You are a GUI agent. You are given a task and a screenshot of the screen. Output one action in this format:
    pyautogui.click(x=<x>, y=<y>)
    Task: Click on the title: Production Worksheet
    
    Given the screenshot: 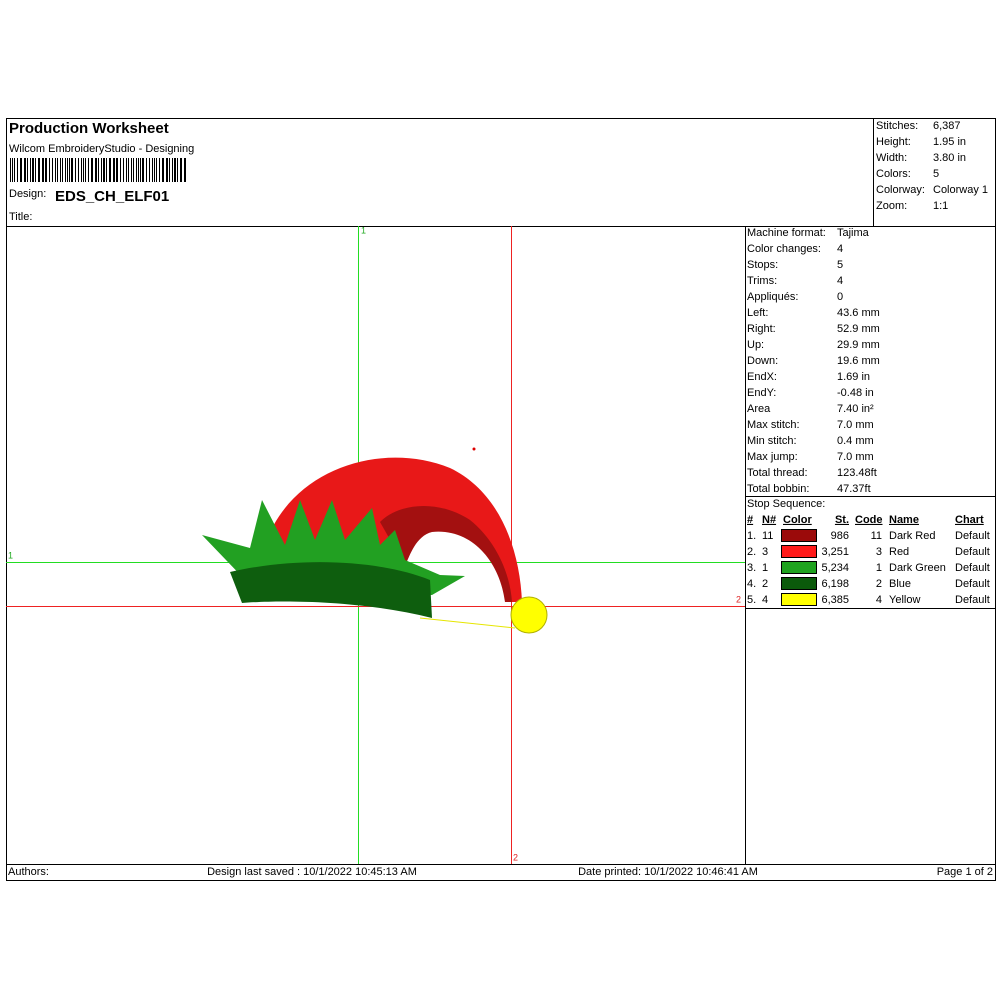 What is the action you would take?
    pyautogui.click(x=89, y=128)
    